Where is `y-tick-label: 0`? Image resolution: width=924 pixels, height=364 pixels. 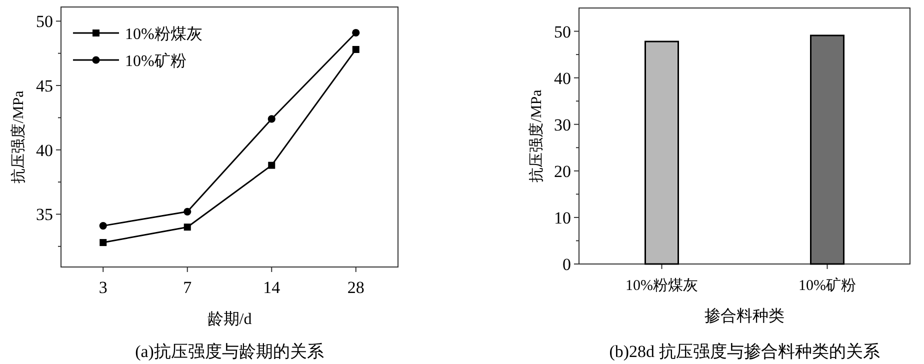
y-tick-label: 0 is located at coordinates (566, 264).